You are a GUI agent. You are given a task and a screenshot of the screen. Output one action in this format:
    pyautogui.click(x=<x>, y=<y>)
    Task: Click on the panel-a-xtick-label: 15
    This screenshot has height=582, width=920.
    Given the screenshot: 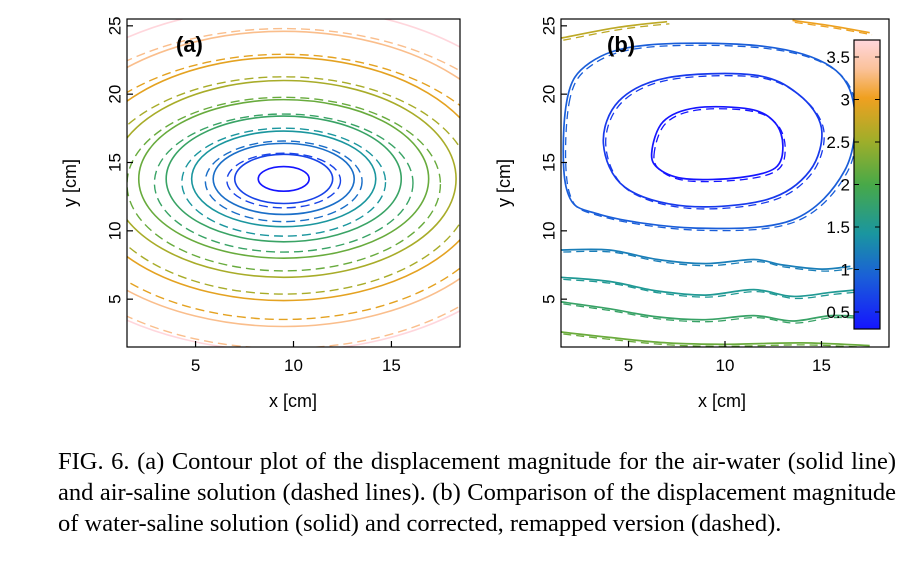 What is the action you would take?
    pyautogui.click(x=391, y=365)
    